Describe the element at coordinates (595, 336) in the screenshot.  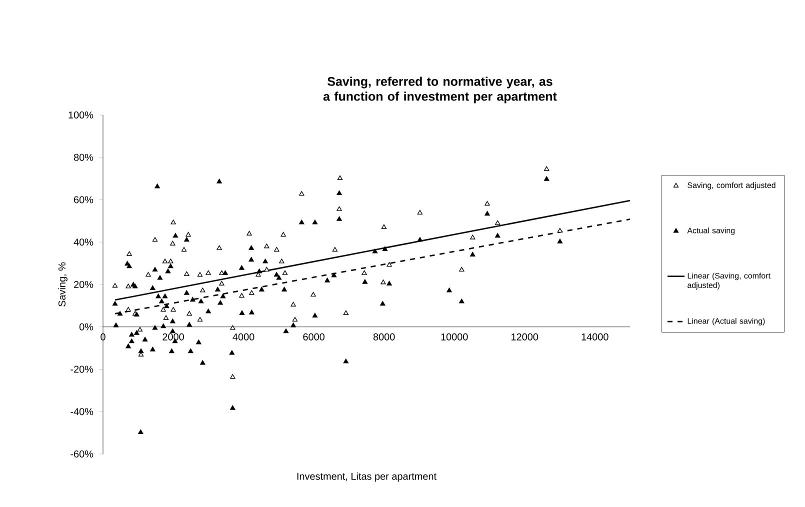
I see `x-tick-label: 14000` at that location.